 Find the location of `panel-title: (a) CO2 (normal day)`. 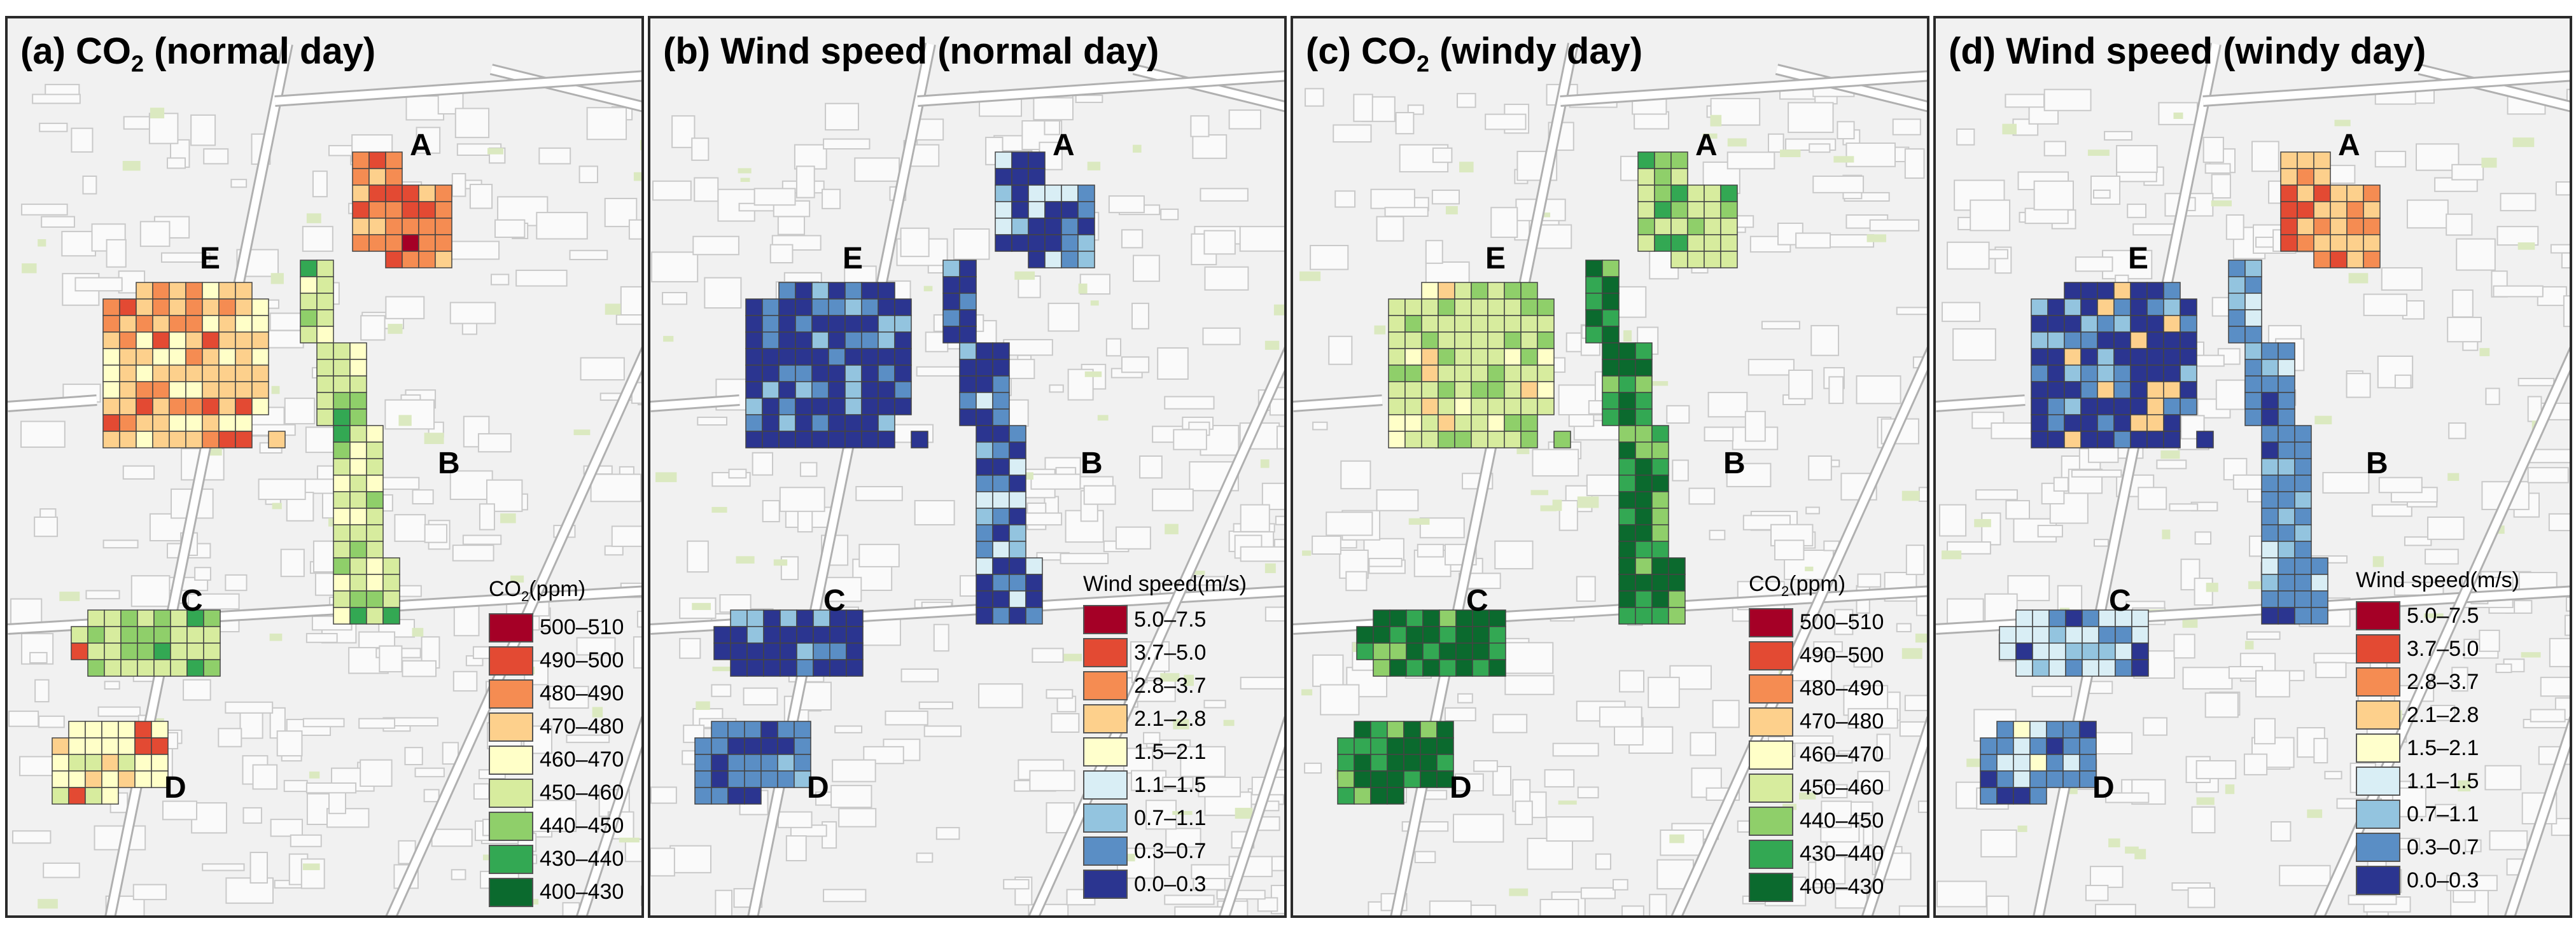

panel-title: (a) CO2 (normal day) is located at coordinates (198, 54).